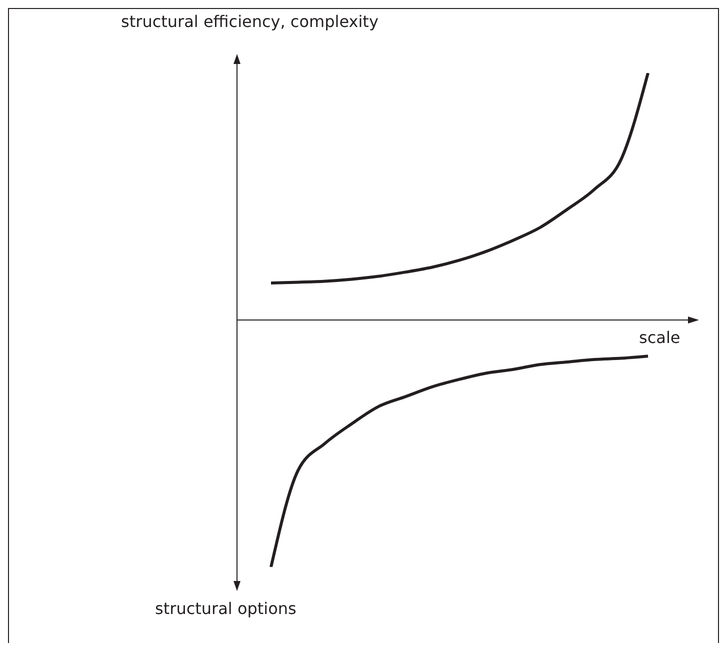  I want to click on x-axis-title: scale, so click(659, 337).